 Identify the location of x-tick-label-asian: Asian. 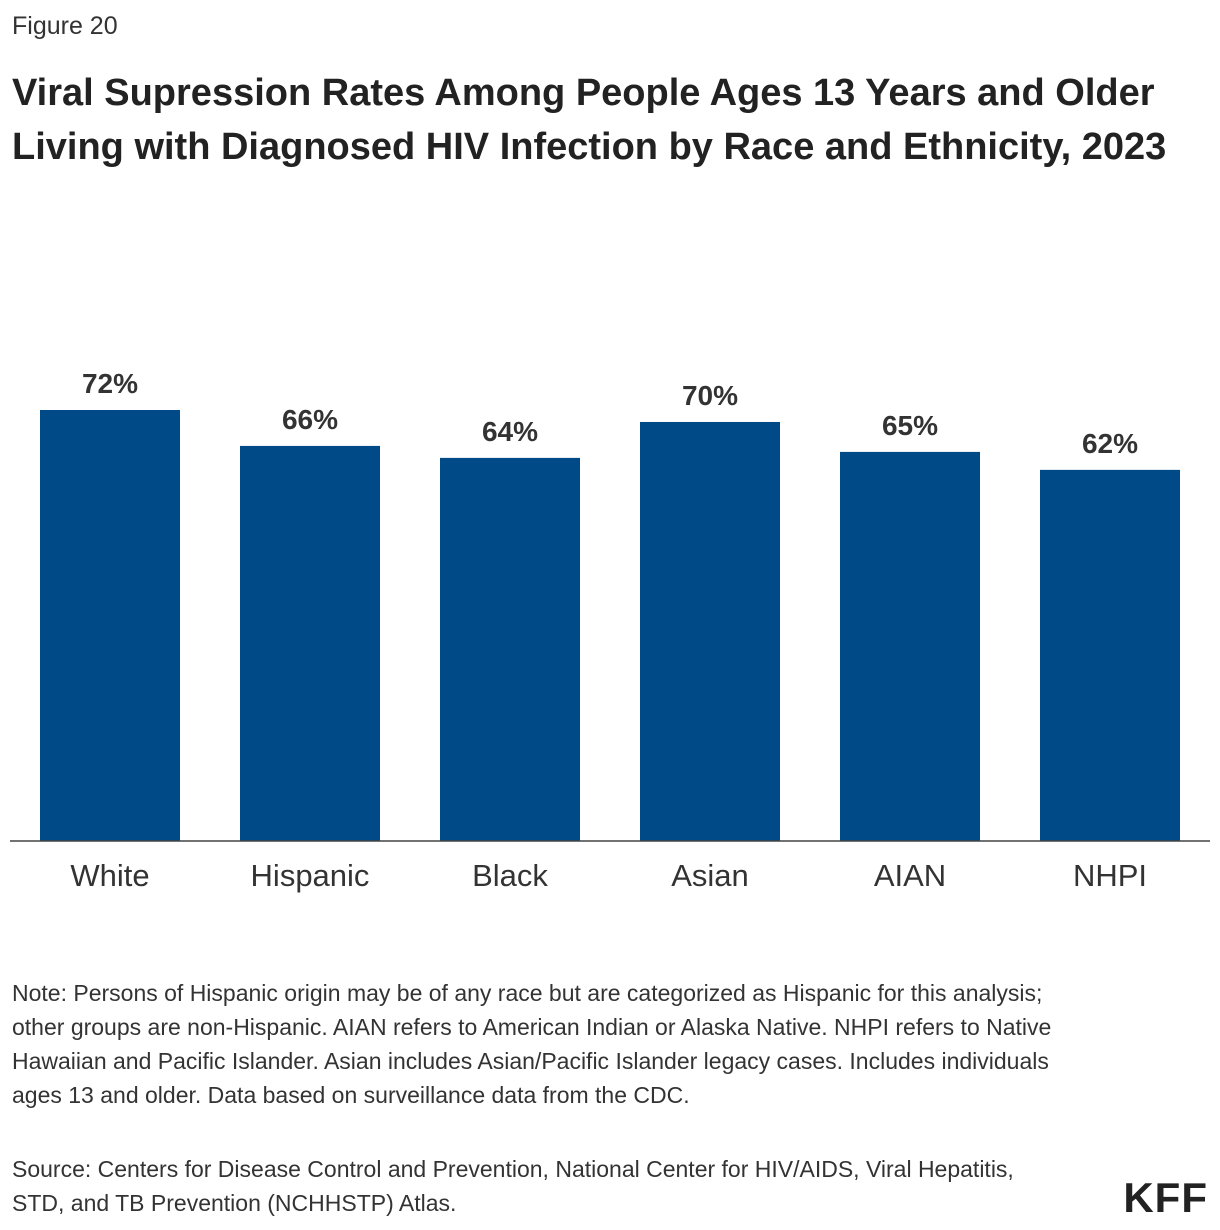
(710, 875).